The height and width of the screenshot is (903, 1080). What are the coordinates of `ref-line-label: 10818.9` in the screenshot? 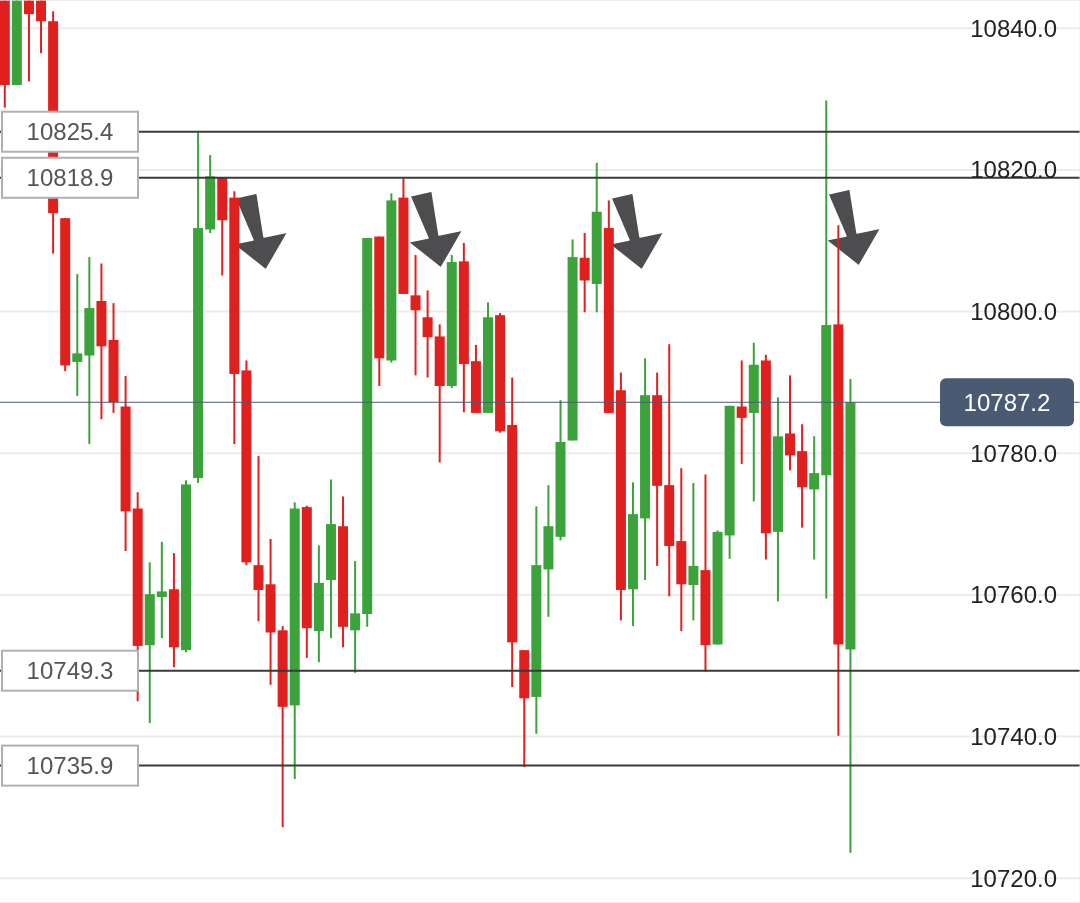 It's located at (70, 178).